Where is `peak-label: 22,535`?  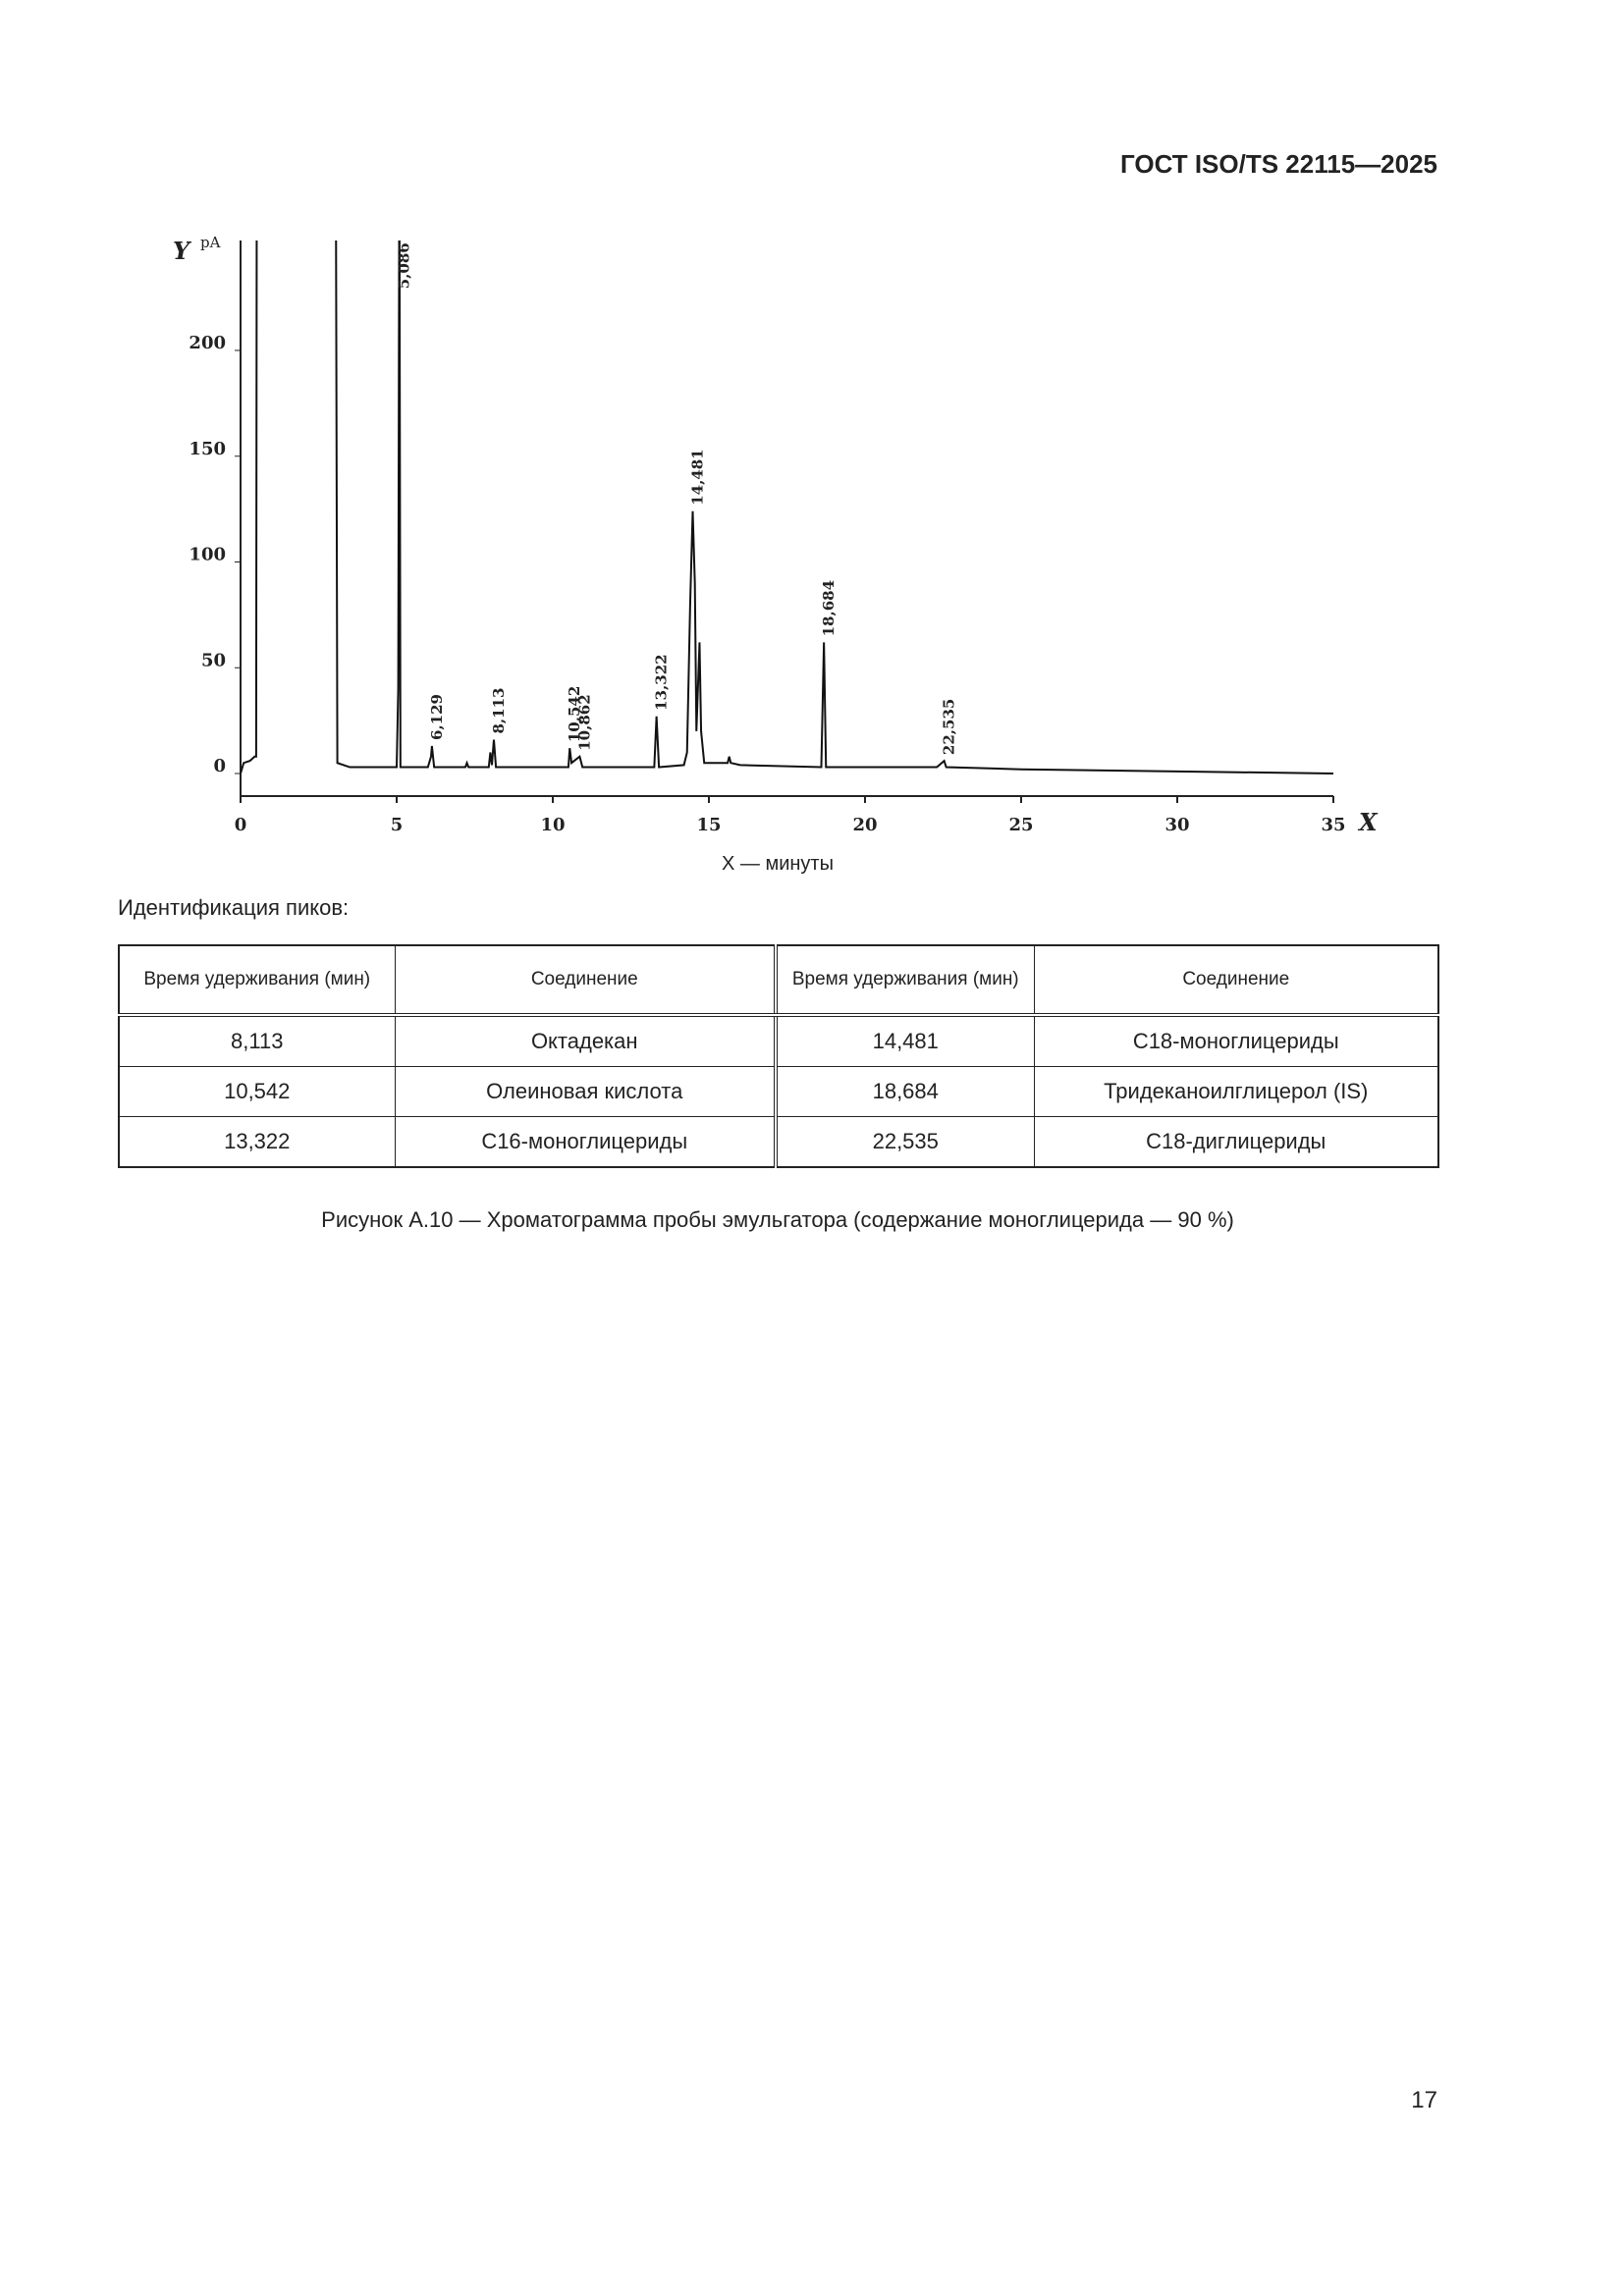
peak-label: 22,535 is located at coordinates (949, 727).